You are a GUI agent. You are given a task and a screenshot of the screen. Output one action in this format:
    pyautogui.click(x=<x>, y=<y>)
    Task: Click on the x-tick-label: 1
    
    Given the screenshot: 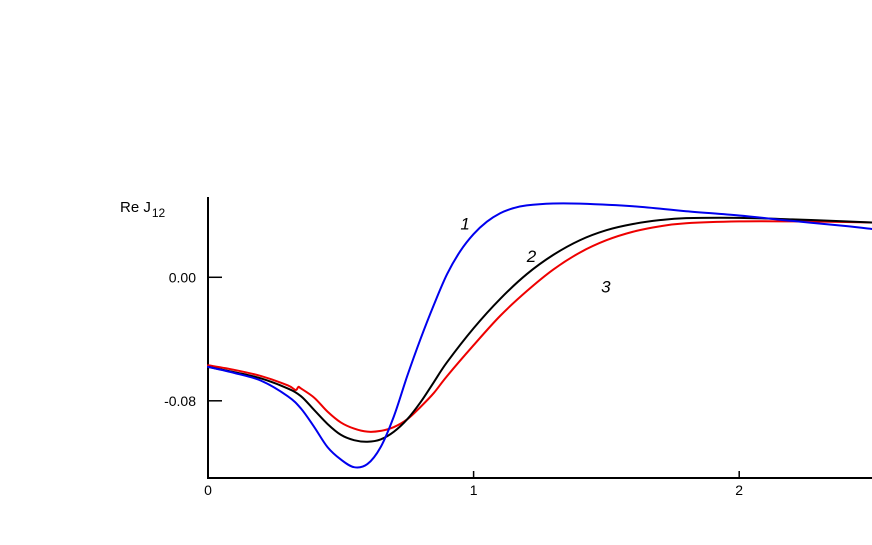 What is the action you would take?
    pyautogui.click(x=474, y=490)
    